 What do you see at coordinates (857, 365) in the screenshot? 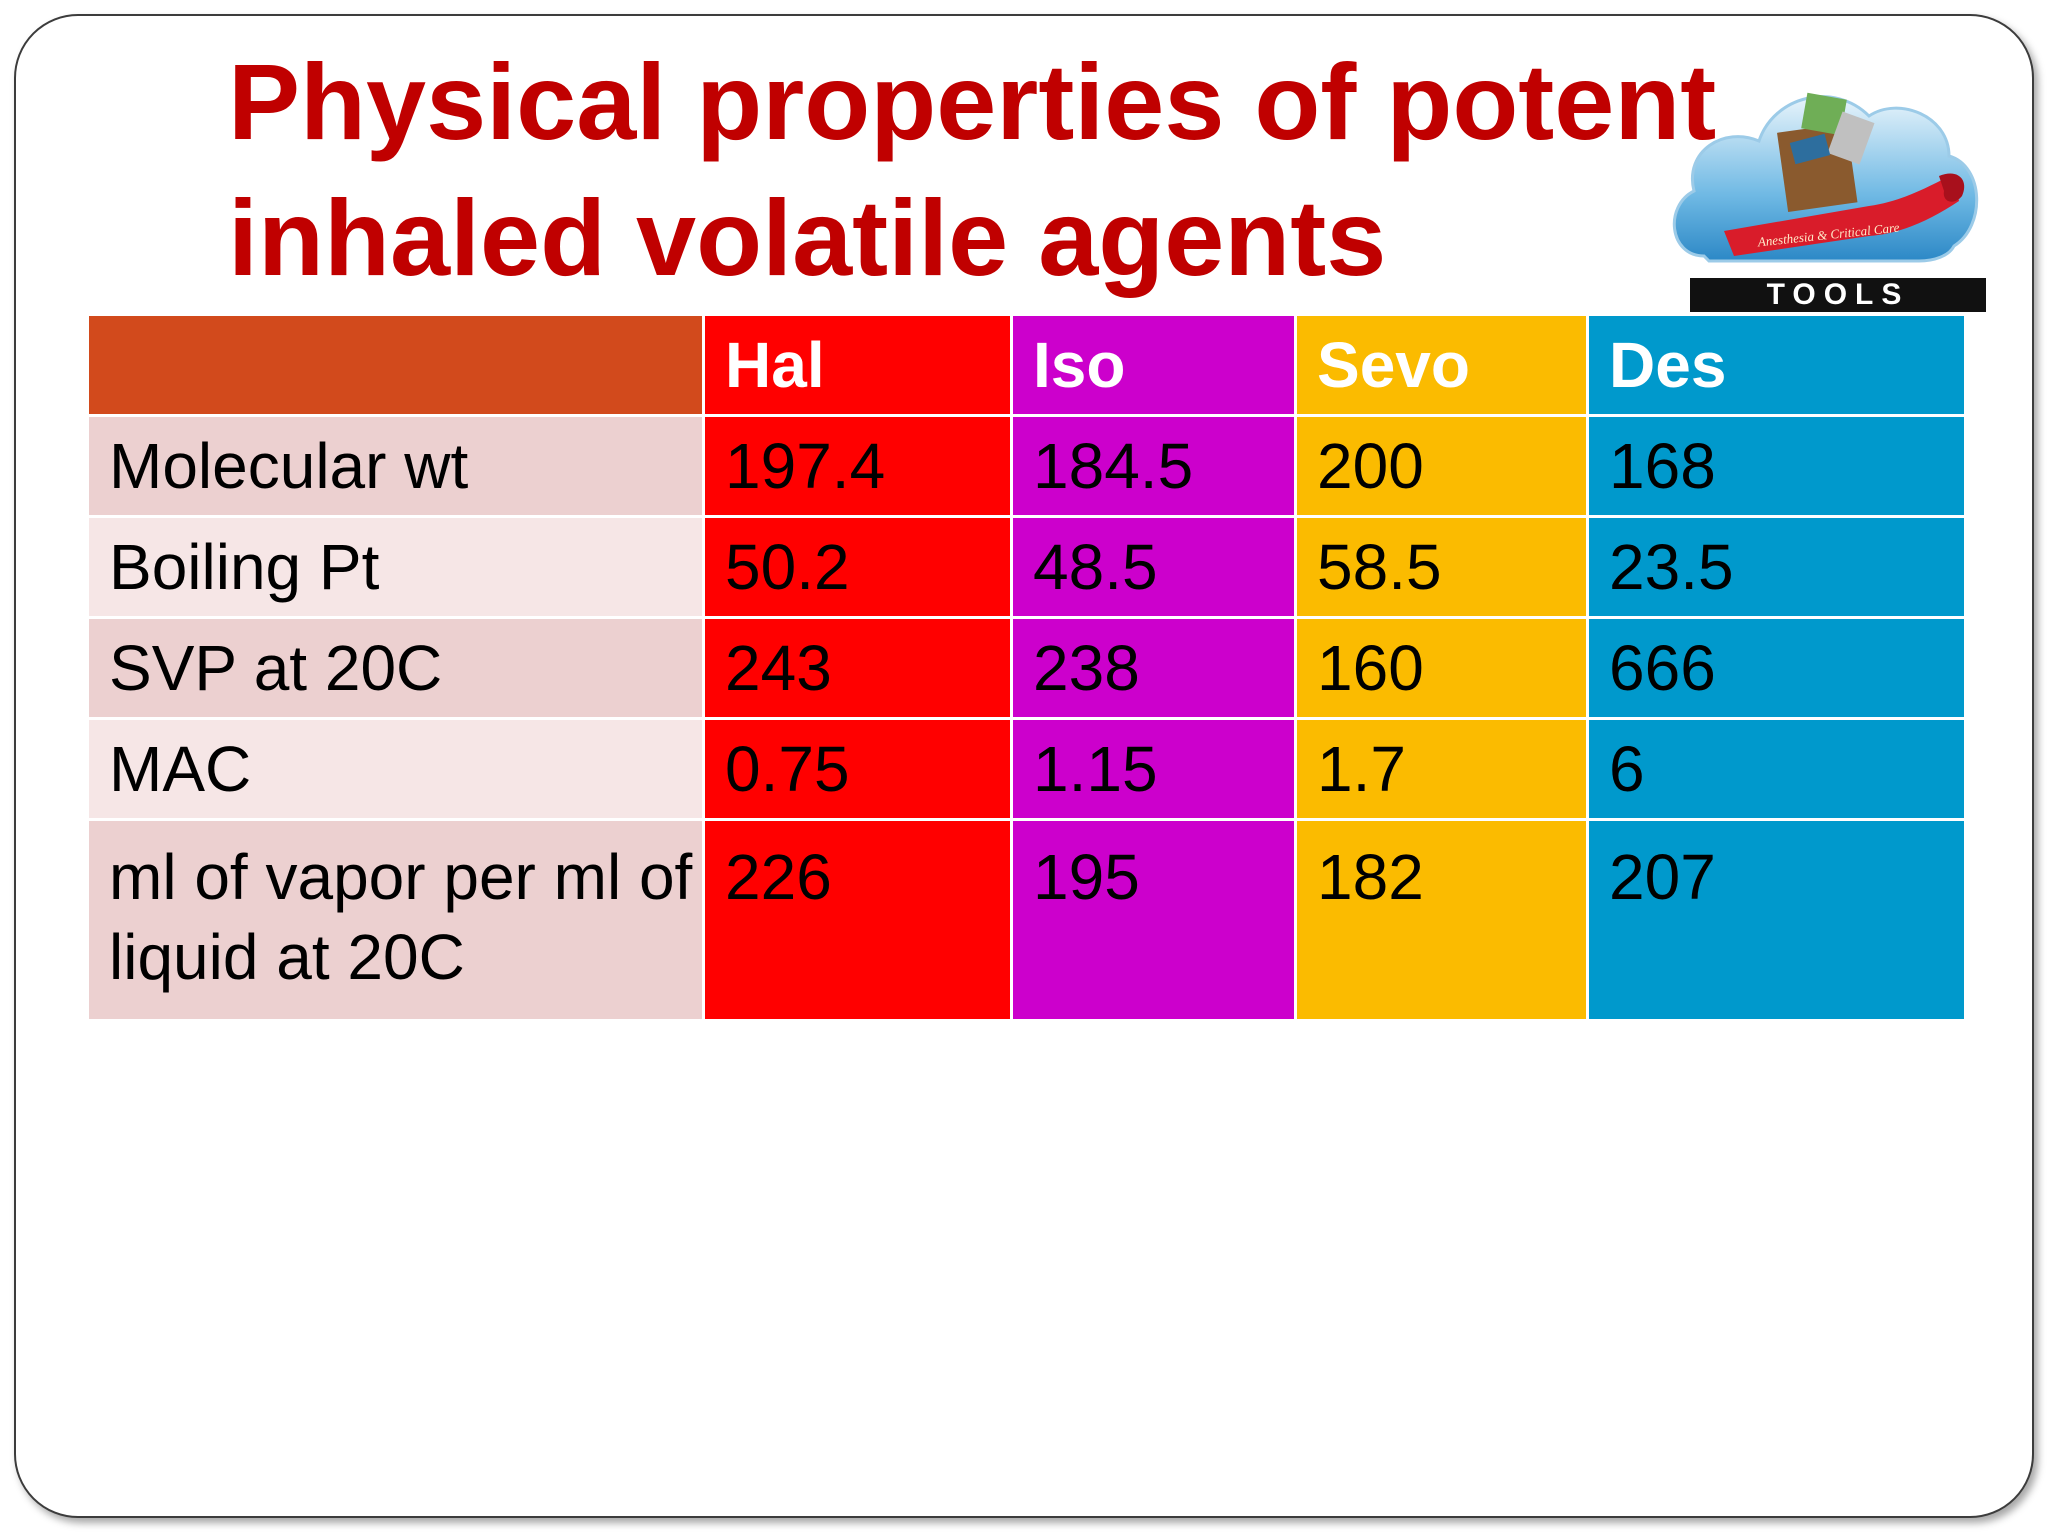
I see `header-hal: Hal` at bounding box center [857, 365].